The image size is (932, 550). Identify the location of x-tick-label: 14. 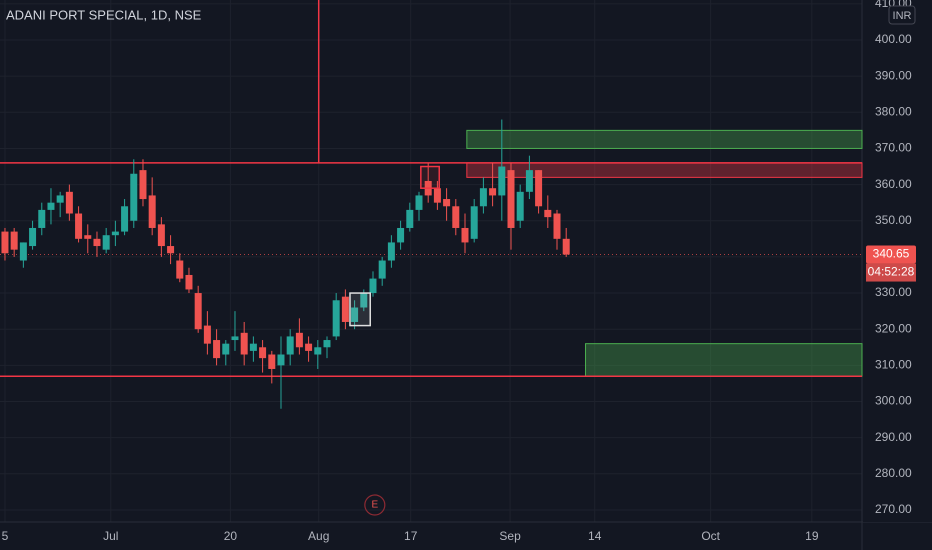
(595, 536).